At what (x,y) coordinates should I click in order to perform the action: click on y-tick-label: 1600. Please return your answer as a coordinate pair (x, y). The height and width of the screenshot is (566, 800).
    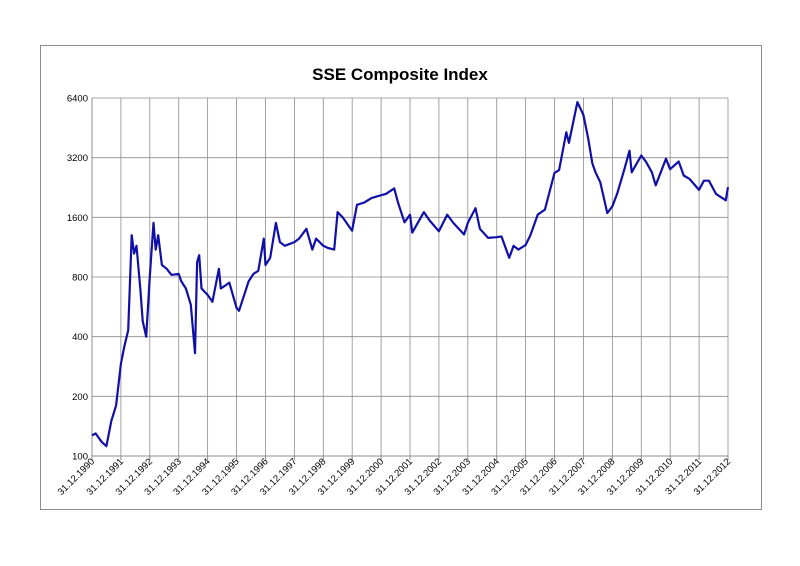
    Looking at the image, I should click on (77, 218).